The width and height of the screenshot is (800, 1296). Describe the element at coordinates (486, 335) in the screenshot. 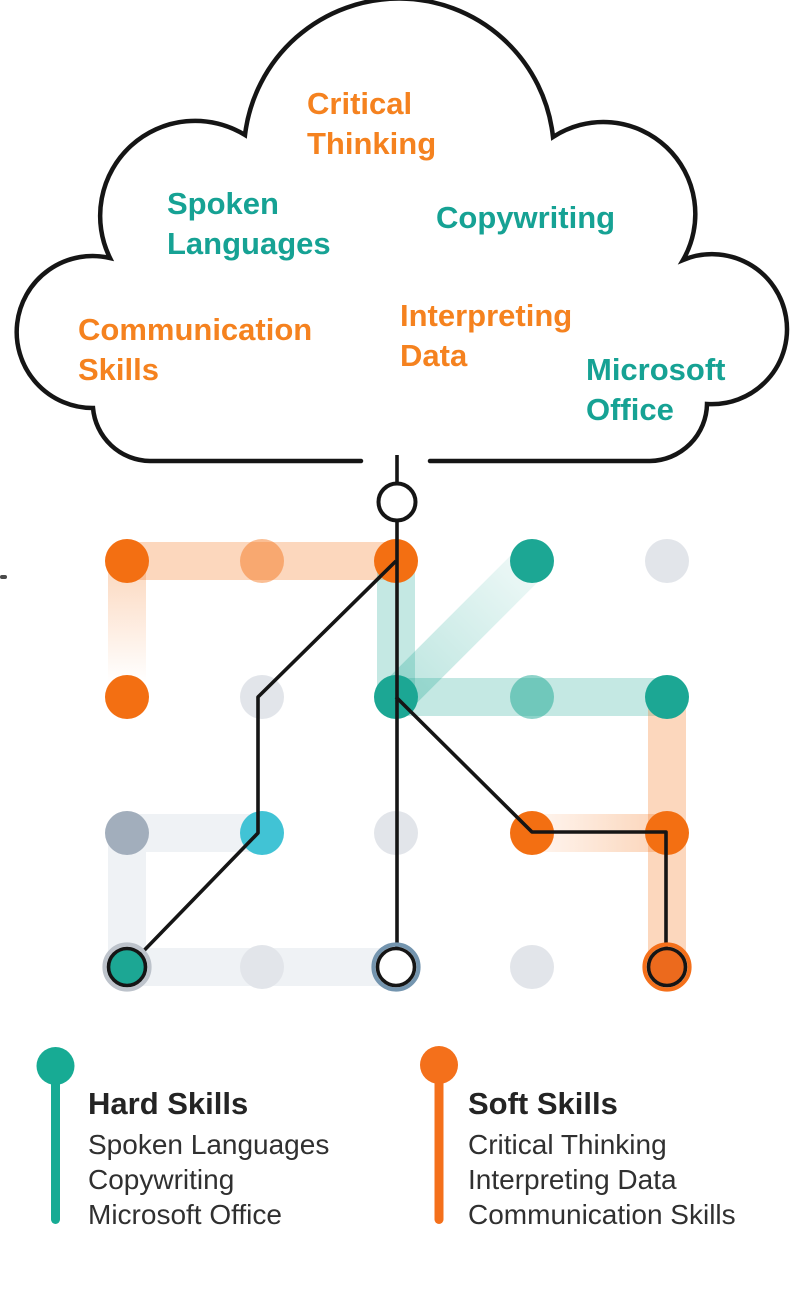

I see `cloud-skill-interpreting-data: Interpreting Data` at that location.